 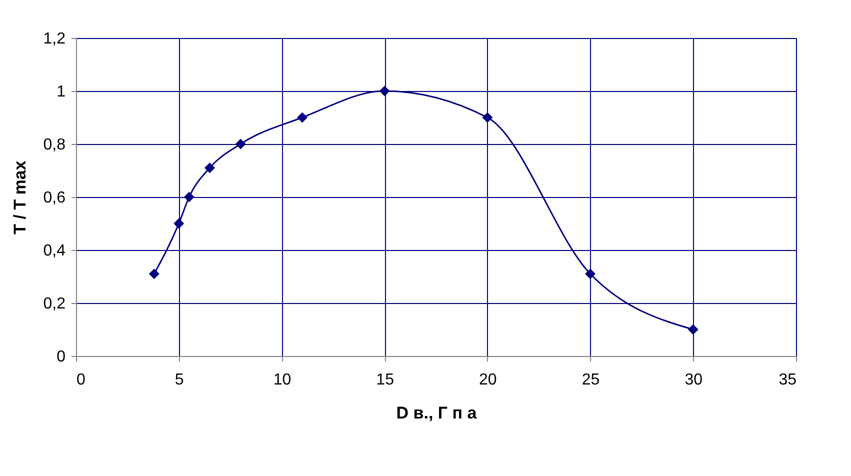 I want to click on y-tick-label: 0,6, so click(x=54, y=198).